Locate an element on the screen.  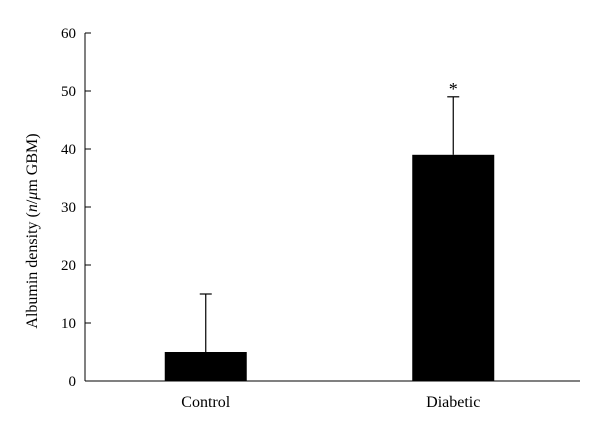
y-tick-label: 30 is located at coordinates (68, 208).